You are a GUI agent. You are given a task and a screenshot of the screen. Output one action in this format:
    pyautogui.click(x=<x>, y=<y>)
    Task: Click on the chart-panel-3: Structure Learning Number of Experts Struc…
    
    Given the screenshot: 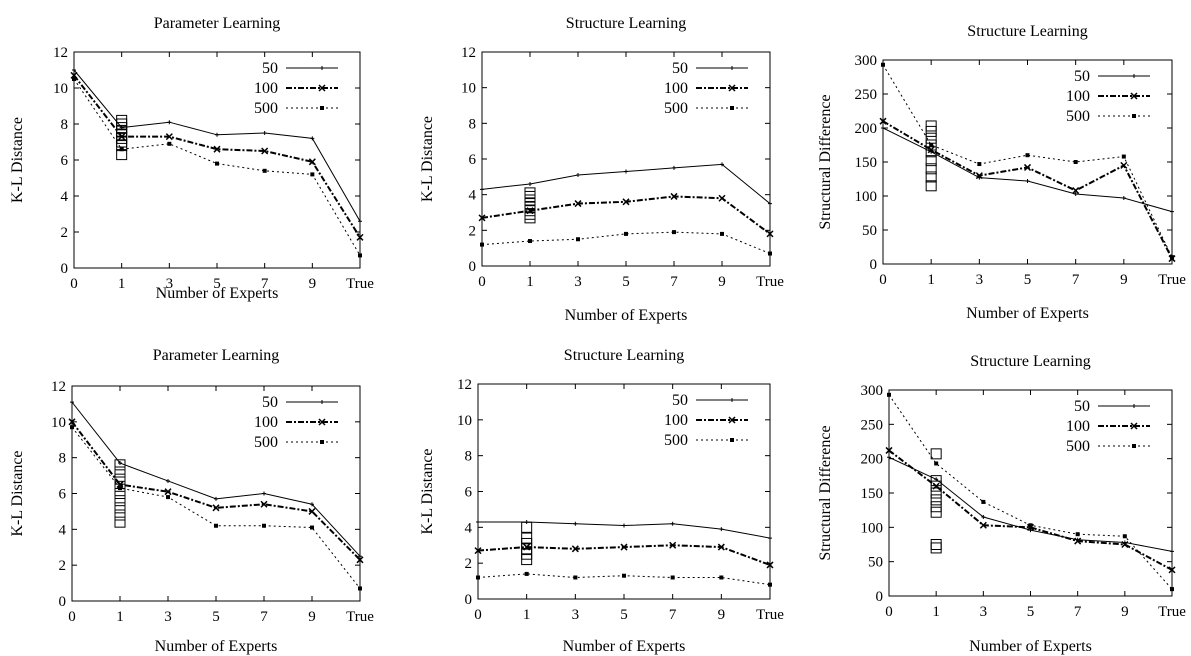 What is the action you would take?
    pyautogui.click(x=1001, y=172)
    